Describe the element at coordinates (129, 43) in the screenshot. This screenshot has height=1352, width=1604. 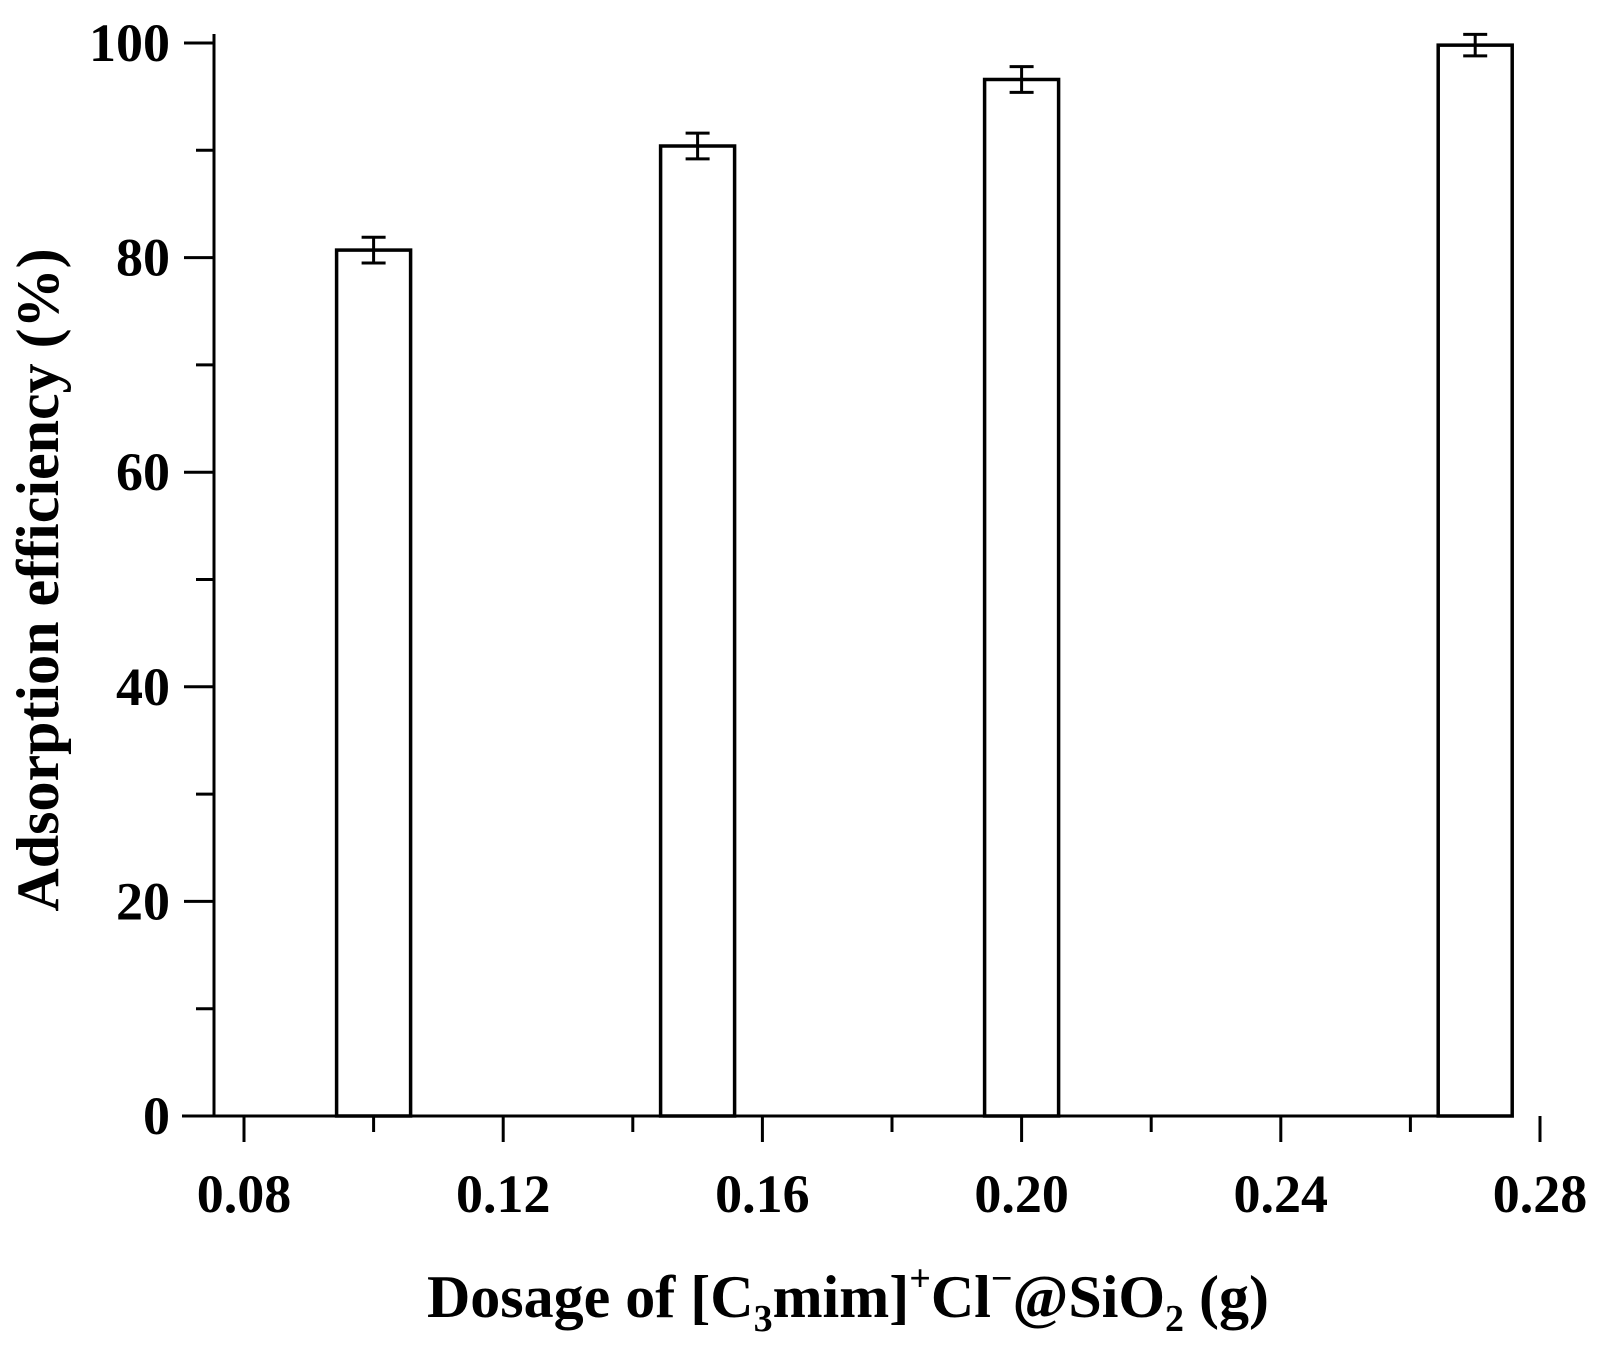
I see `y-tick-label: 100` at that location.